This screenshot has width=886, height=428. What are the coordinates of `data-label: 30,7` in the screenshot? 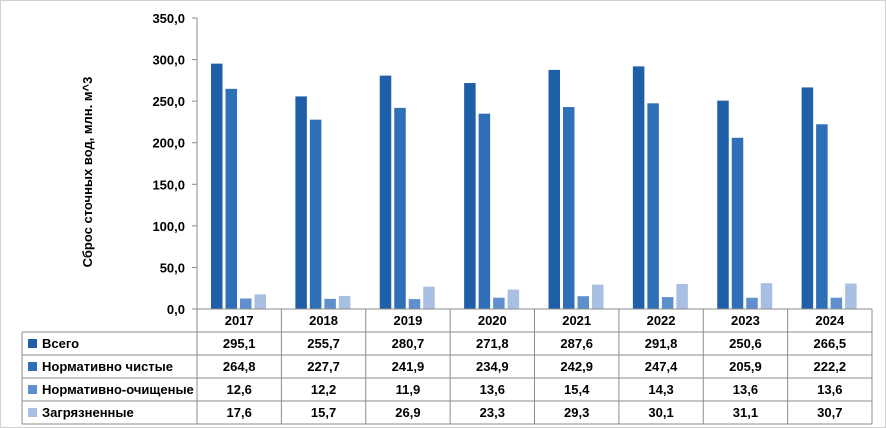 It's located at (829, 412).